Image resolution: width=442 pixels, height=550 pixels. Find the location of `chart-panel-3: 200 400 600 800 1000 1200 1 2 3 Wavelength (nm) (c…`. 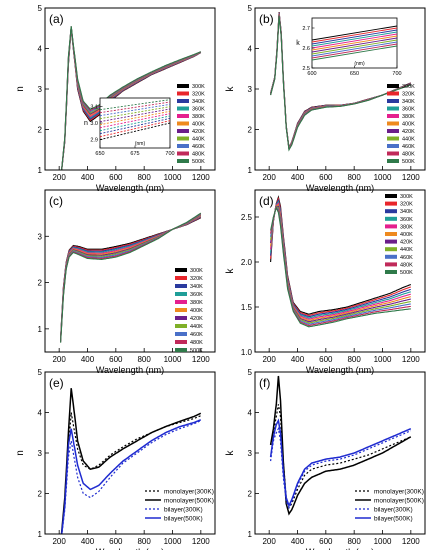

chart-panel-3: 200 400 600 800 1000 1200 1 2 3 Wavelength (nm) (c… is located at coordinates (127, 282).